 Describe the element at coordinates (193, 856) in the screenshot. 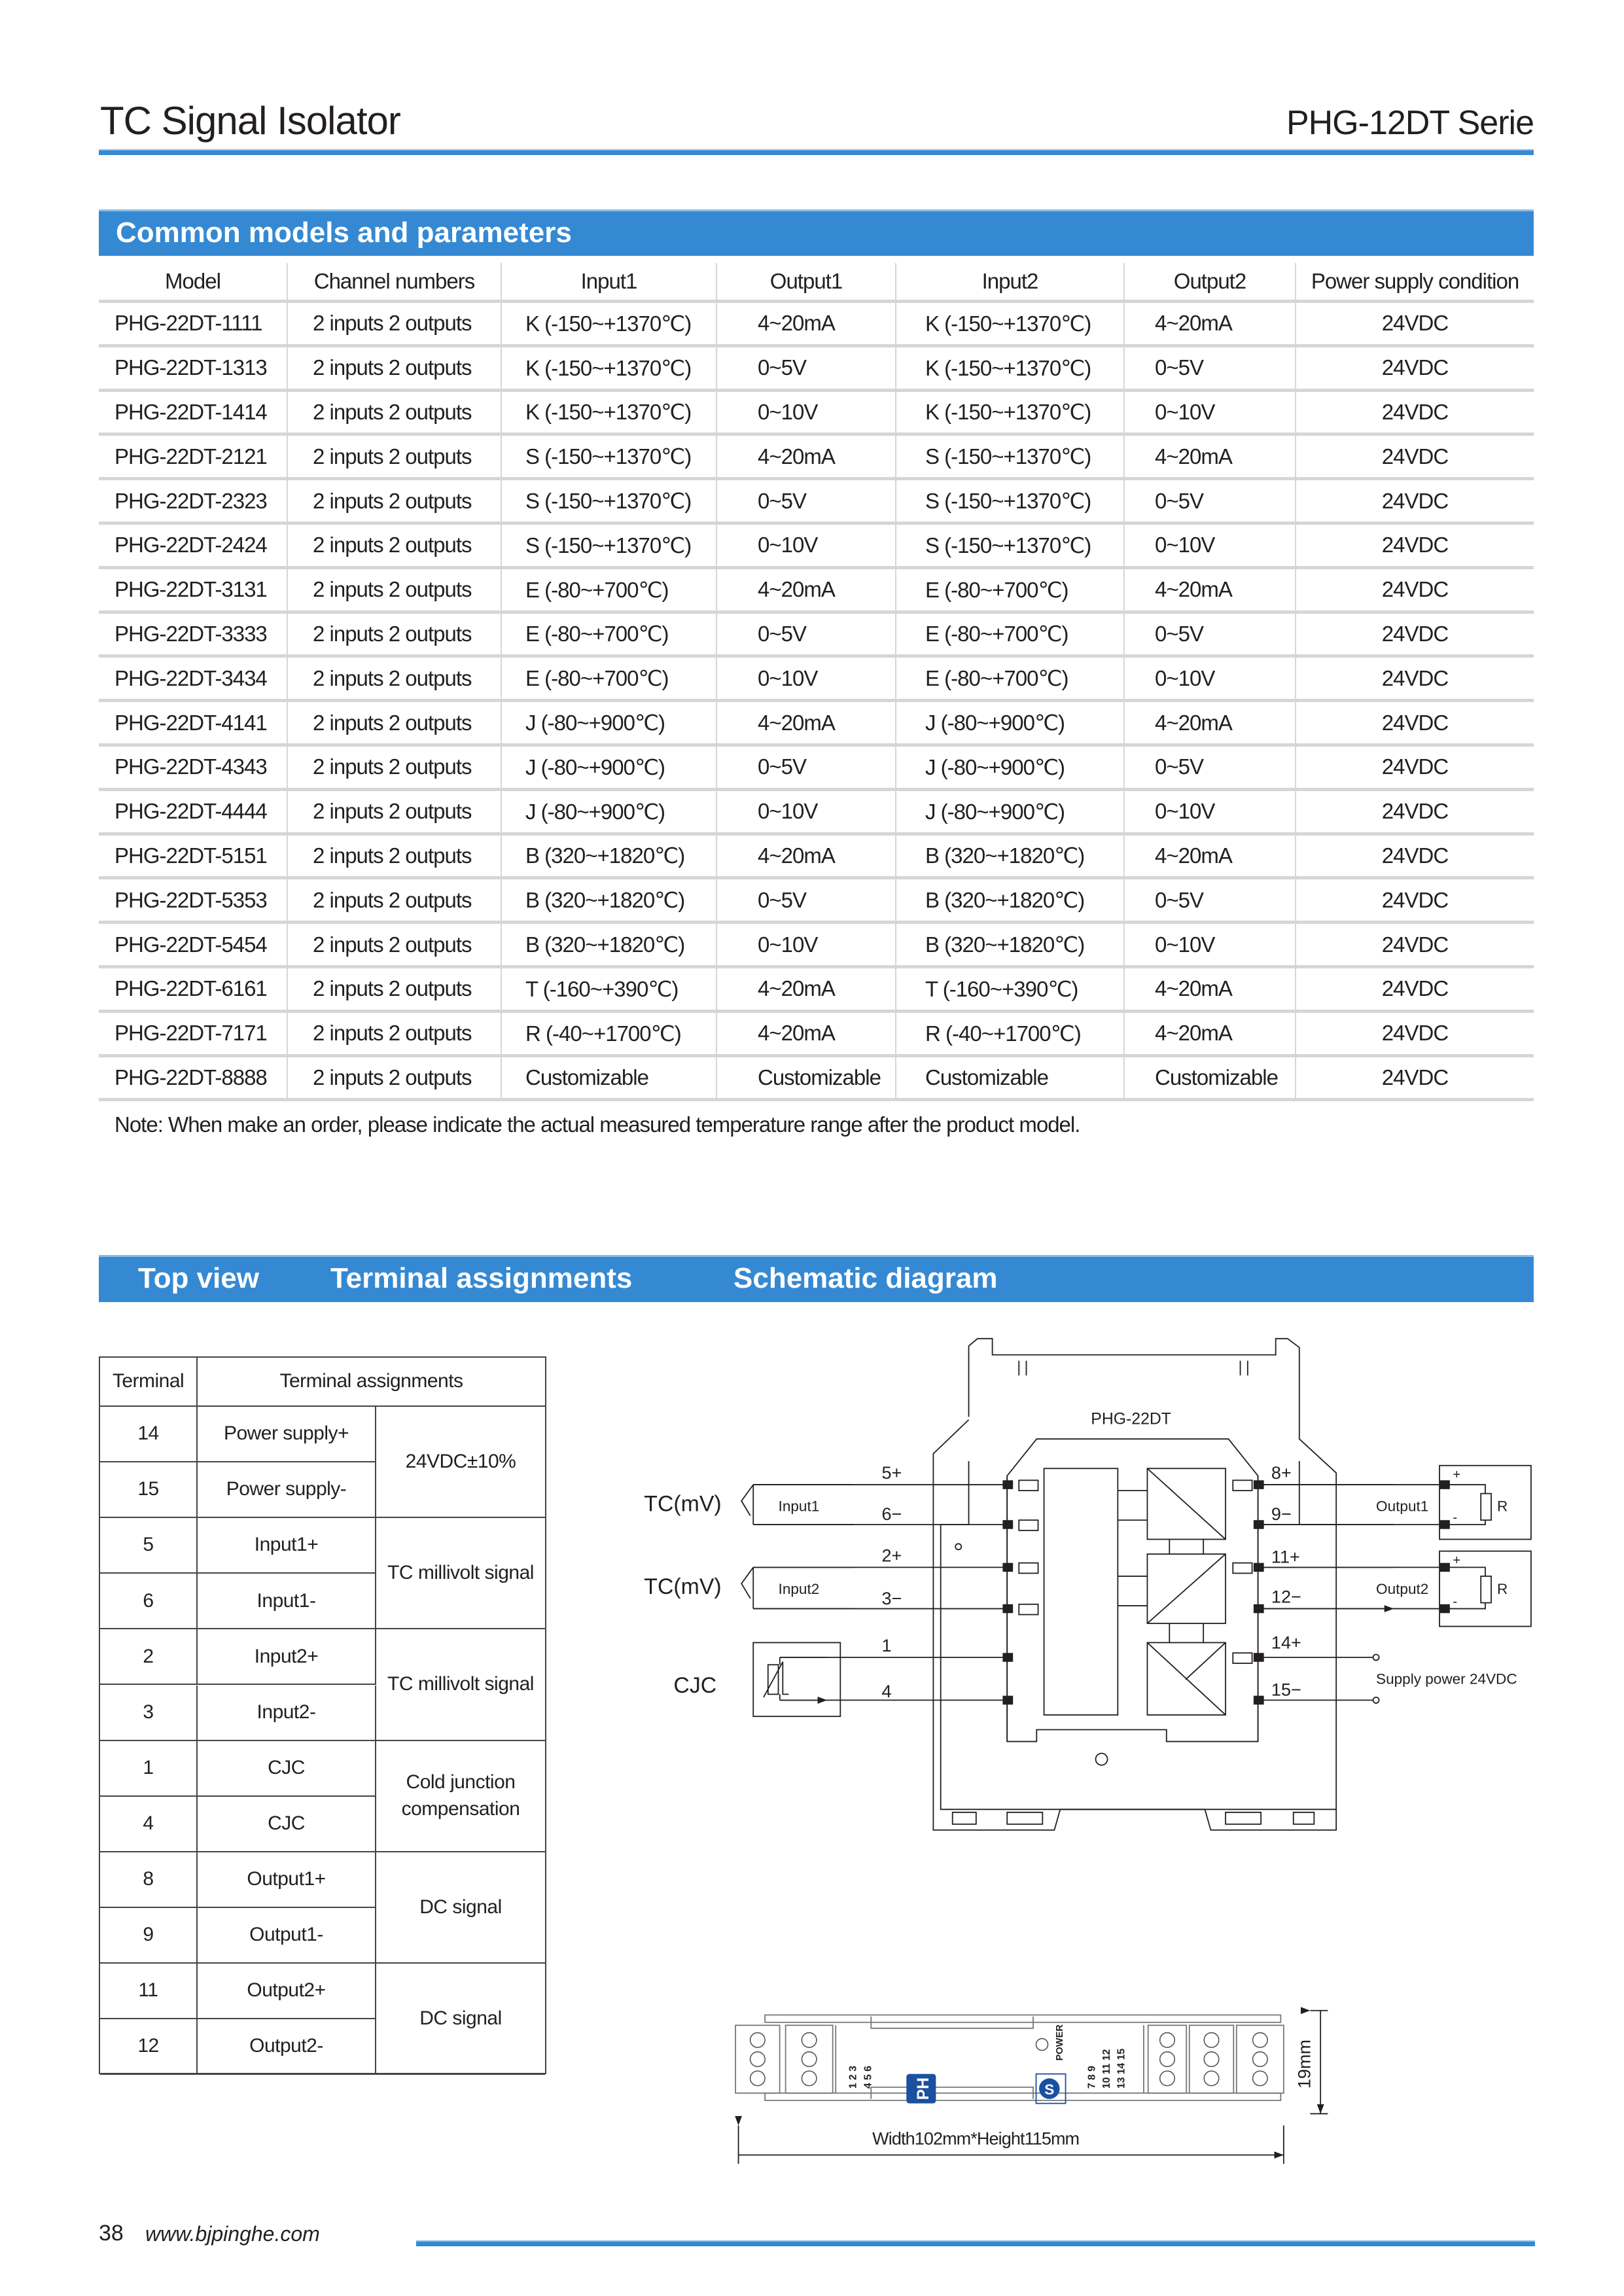

I see `table-cell: PHG-22DT-5151` at that location.